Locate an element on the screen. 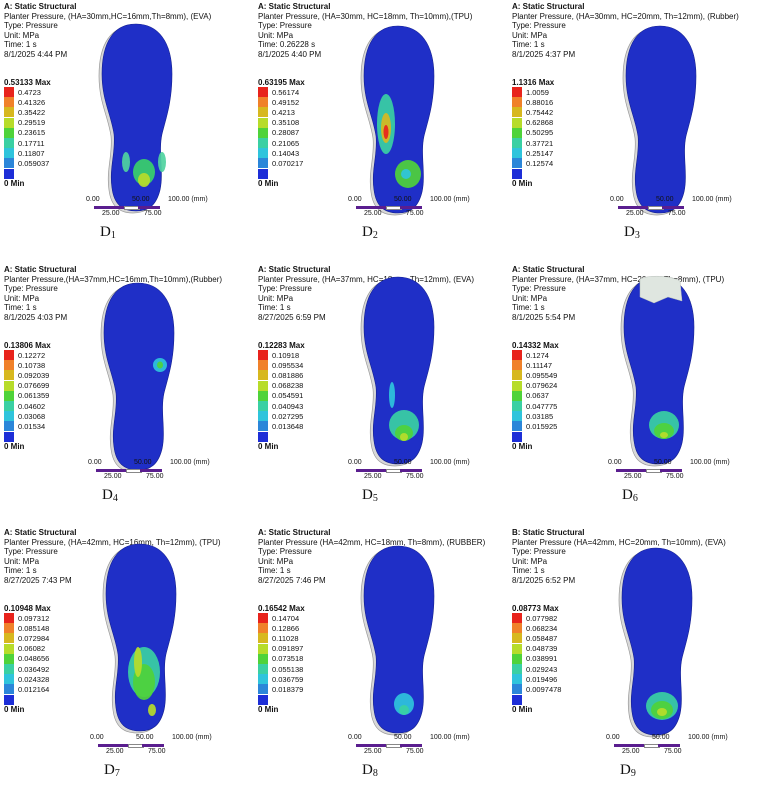 Image resolution: width=762 pixels, height=789 pixels. panel-label: D1 is located at coordinates (108, 232).